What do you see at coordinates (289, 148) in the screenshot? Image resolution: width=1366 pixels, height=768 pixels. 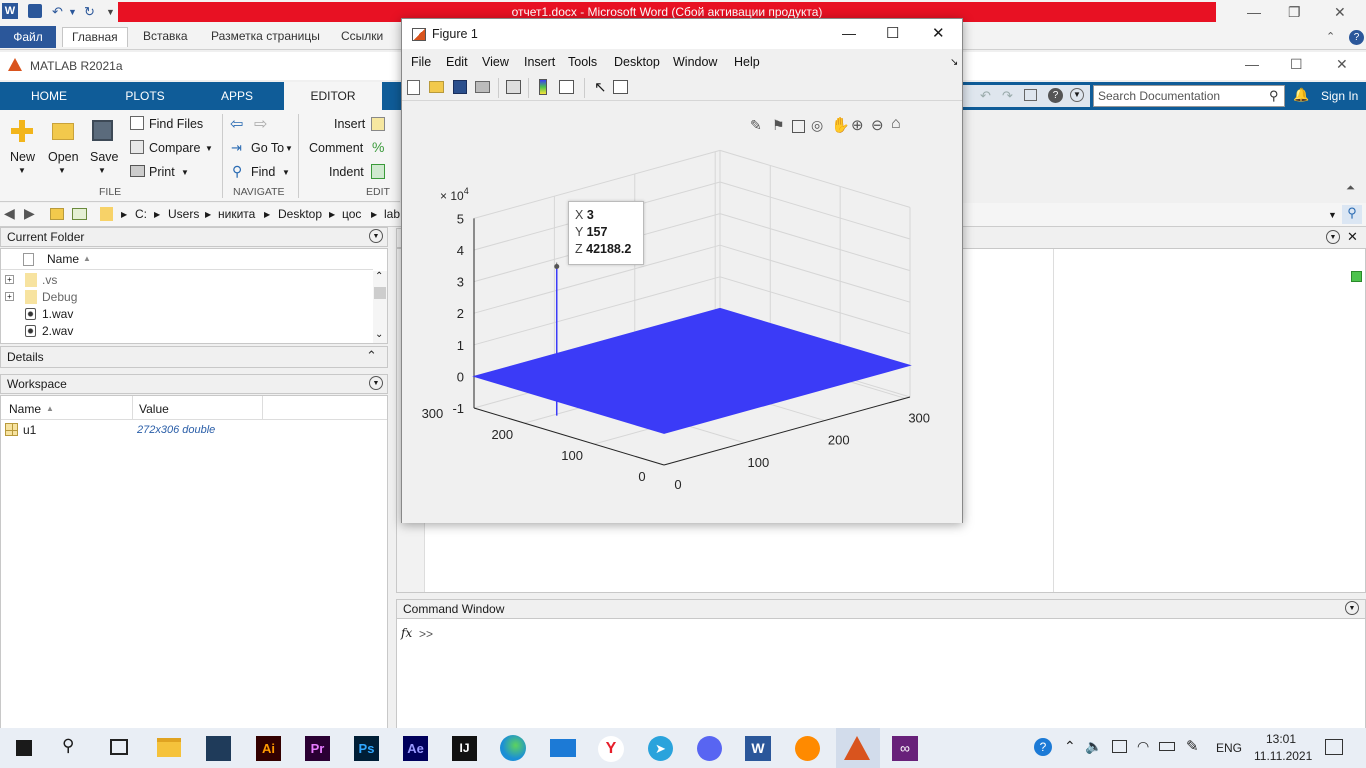 I see `go-to-dropdown-icon: ▼` at bounding box center [289, 148].